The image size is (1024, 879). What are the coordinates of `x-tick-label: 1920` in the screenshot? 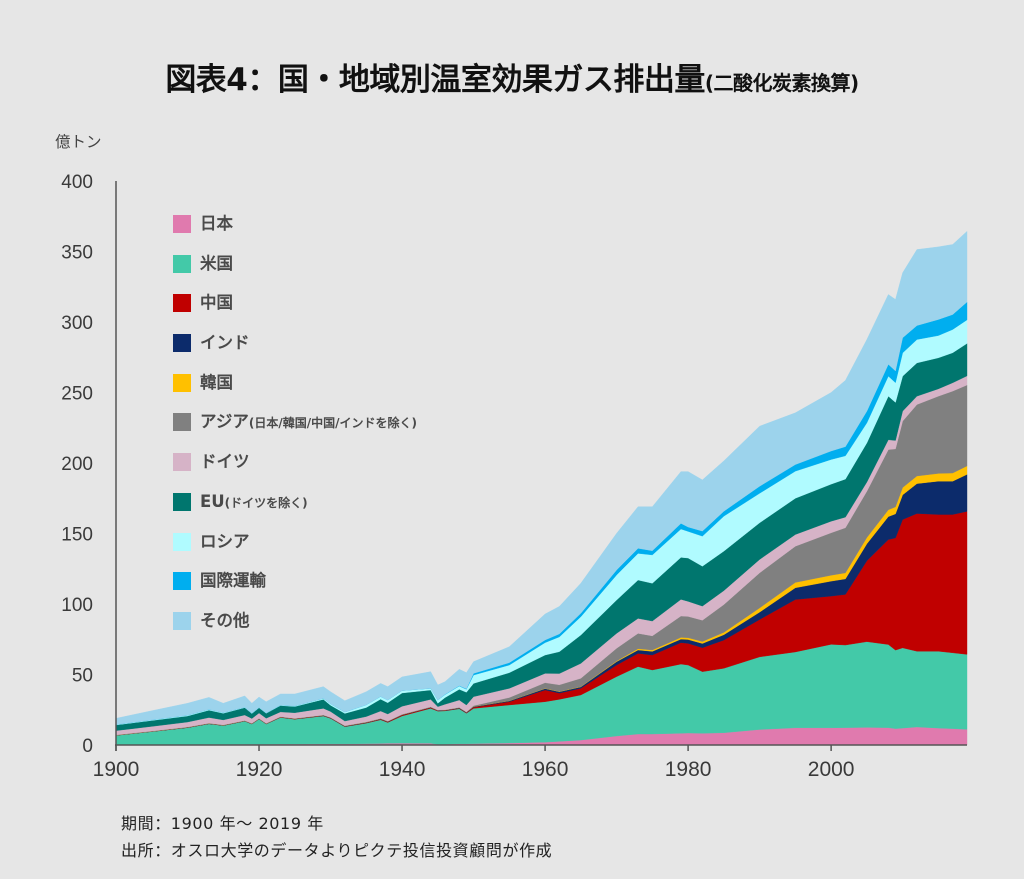 It's located at (259, 769).